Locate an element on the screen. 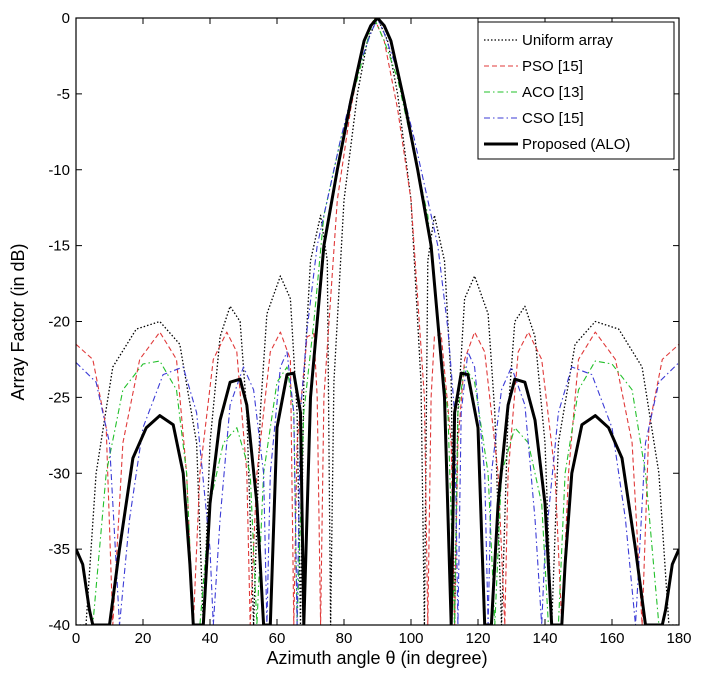 This screenshot has width=701, height=673. x-tick-label: 80 is located at coordinates (344, 638).